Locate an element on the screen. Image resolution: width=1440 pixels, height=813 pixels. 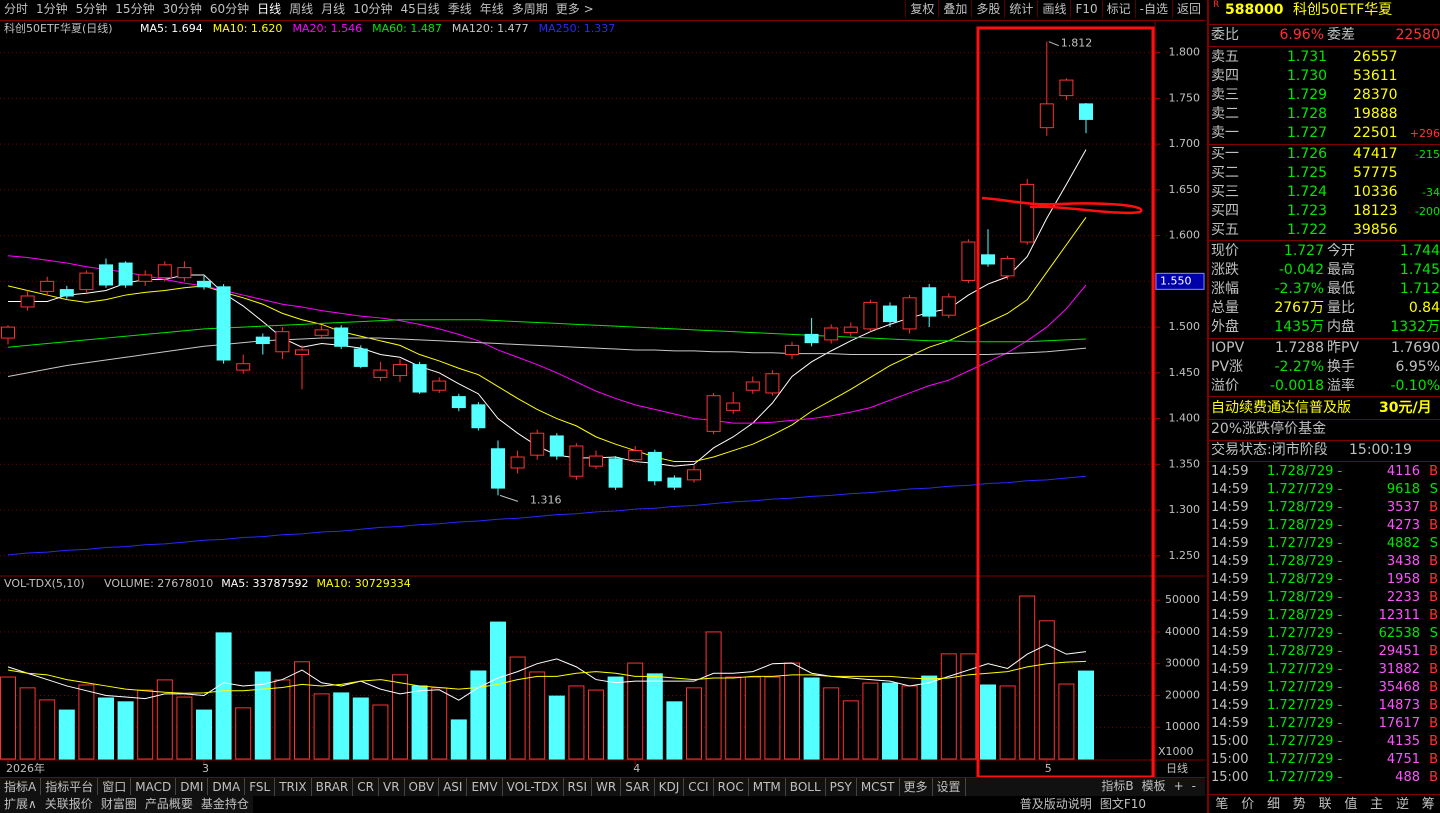
tool-button: 返回 is located at coordinates (1188, 9).